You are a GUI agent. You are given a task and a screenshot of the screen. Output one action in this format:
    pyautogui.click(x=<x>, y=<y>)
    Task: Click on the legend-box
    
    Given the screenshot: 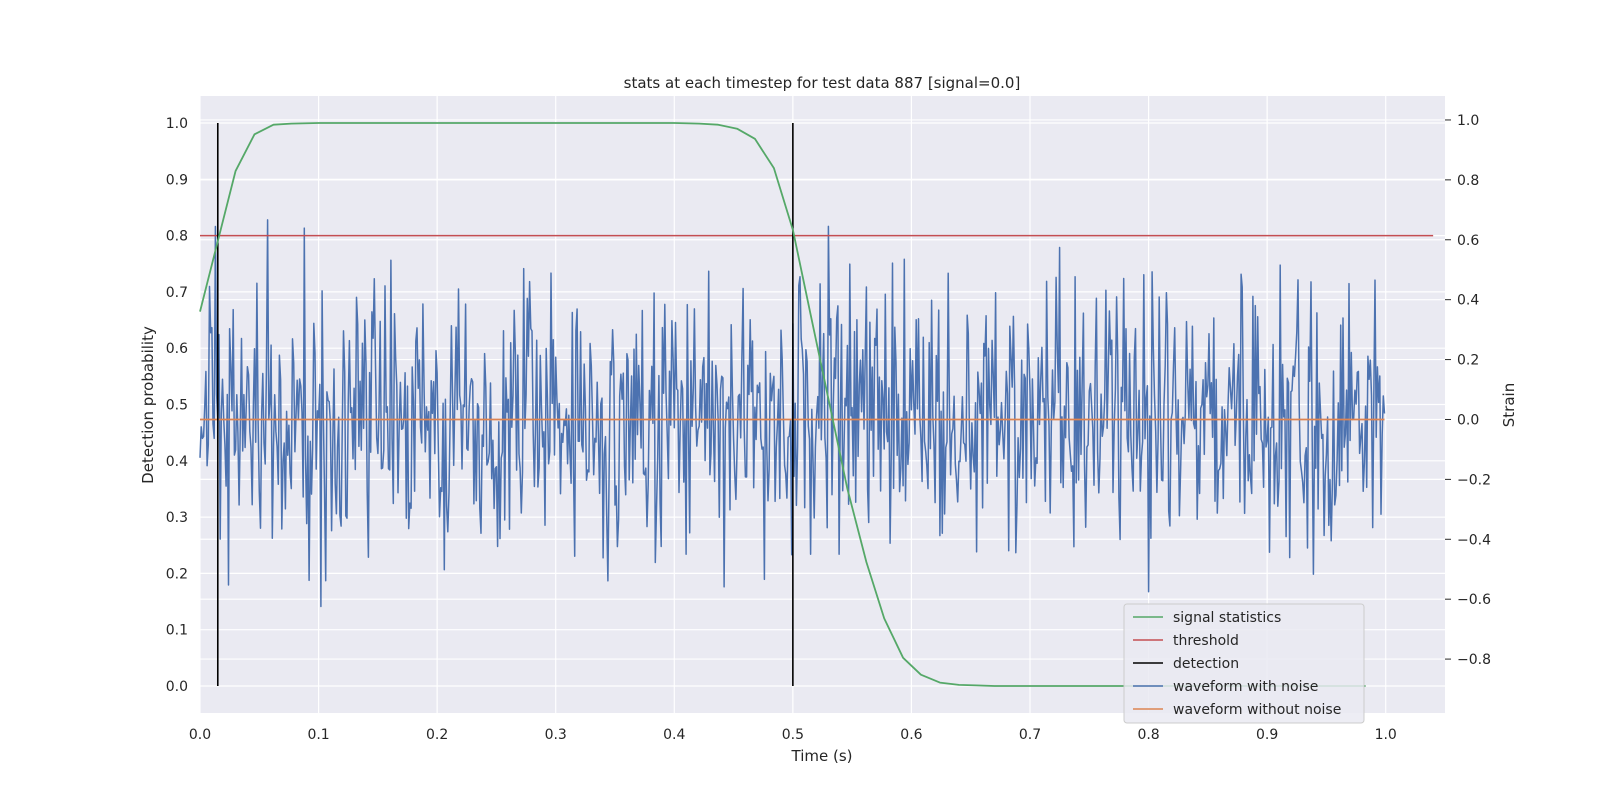 What is the action you would take?
    pyautogui.click(x=1244, y=663)
    